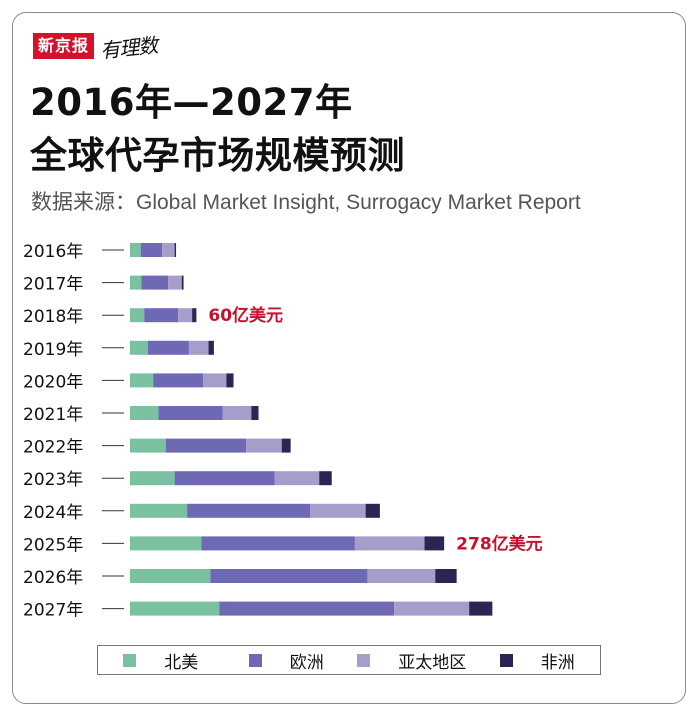 The image size is (700, 719). I want to click on y-tick-label: 2019年, so click(53, 350).